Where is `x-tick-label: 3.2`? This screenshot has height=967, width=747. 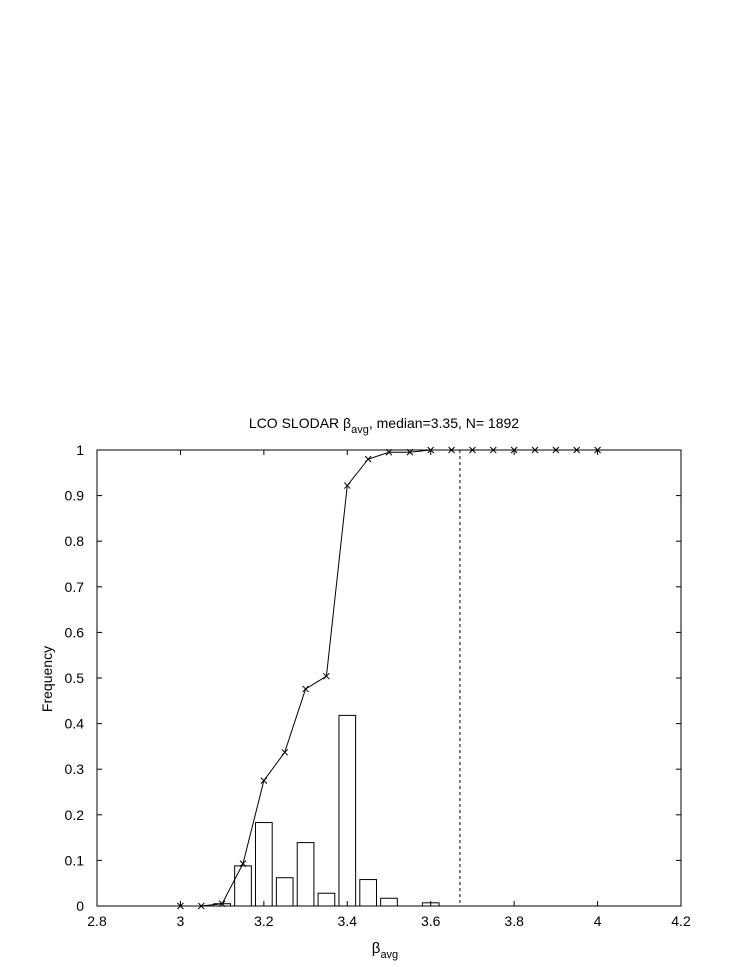
x-tick-label: 3.2 is located at coordinates (264, 921).